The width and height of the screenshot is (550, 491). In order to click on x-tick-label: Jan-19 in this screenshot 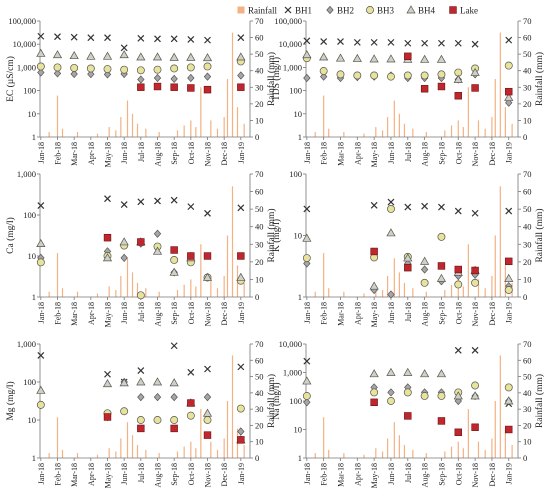, I will do `click(509, 152)`.